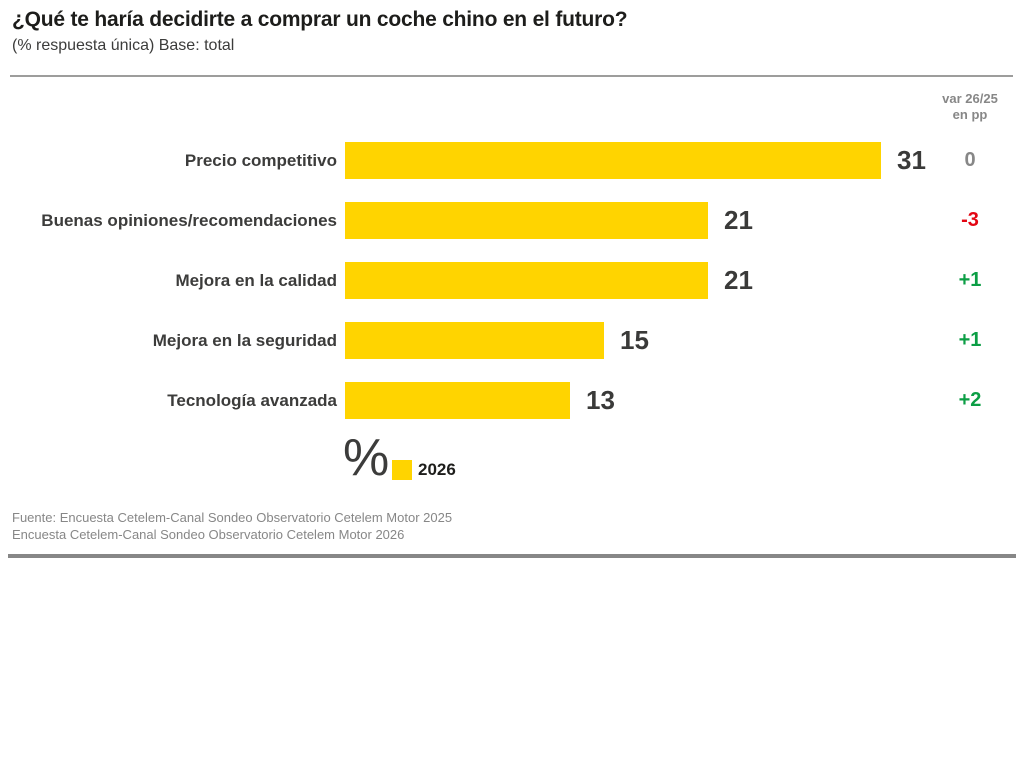 This screenshot has height=774, width=1024. What do you see at coordinates (600, 400) in the screenshot?
I see `value-label: 13` at bounding box center [600, 400].